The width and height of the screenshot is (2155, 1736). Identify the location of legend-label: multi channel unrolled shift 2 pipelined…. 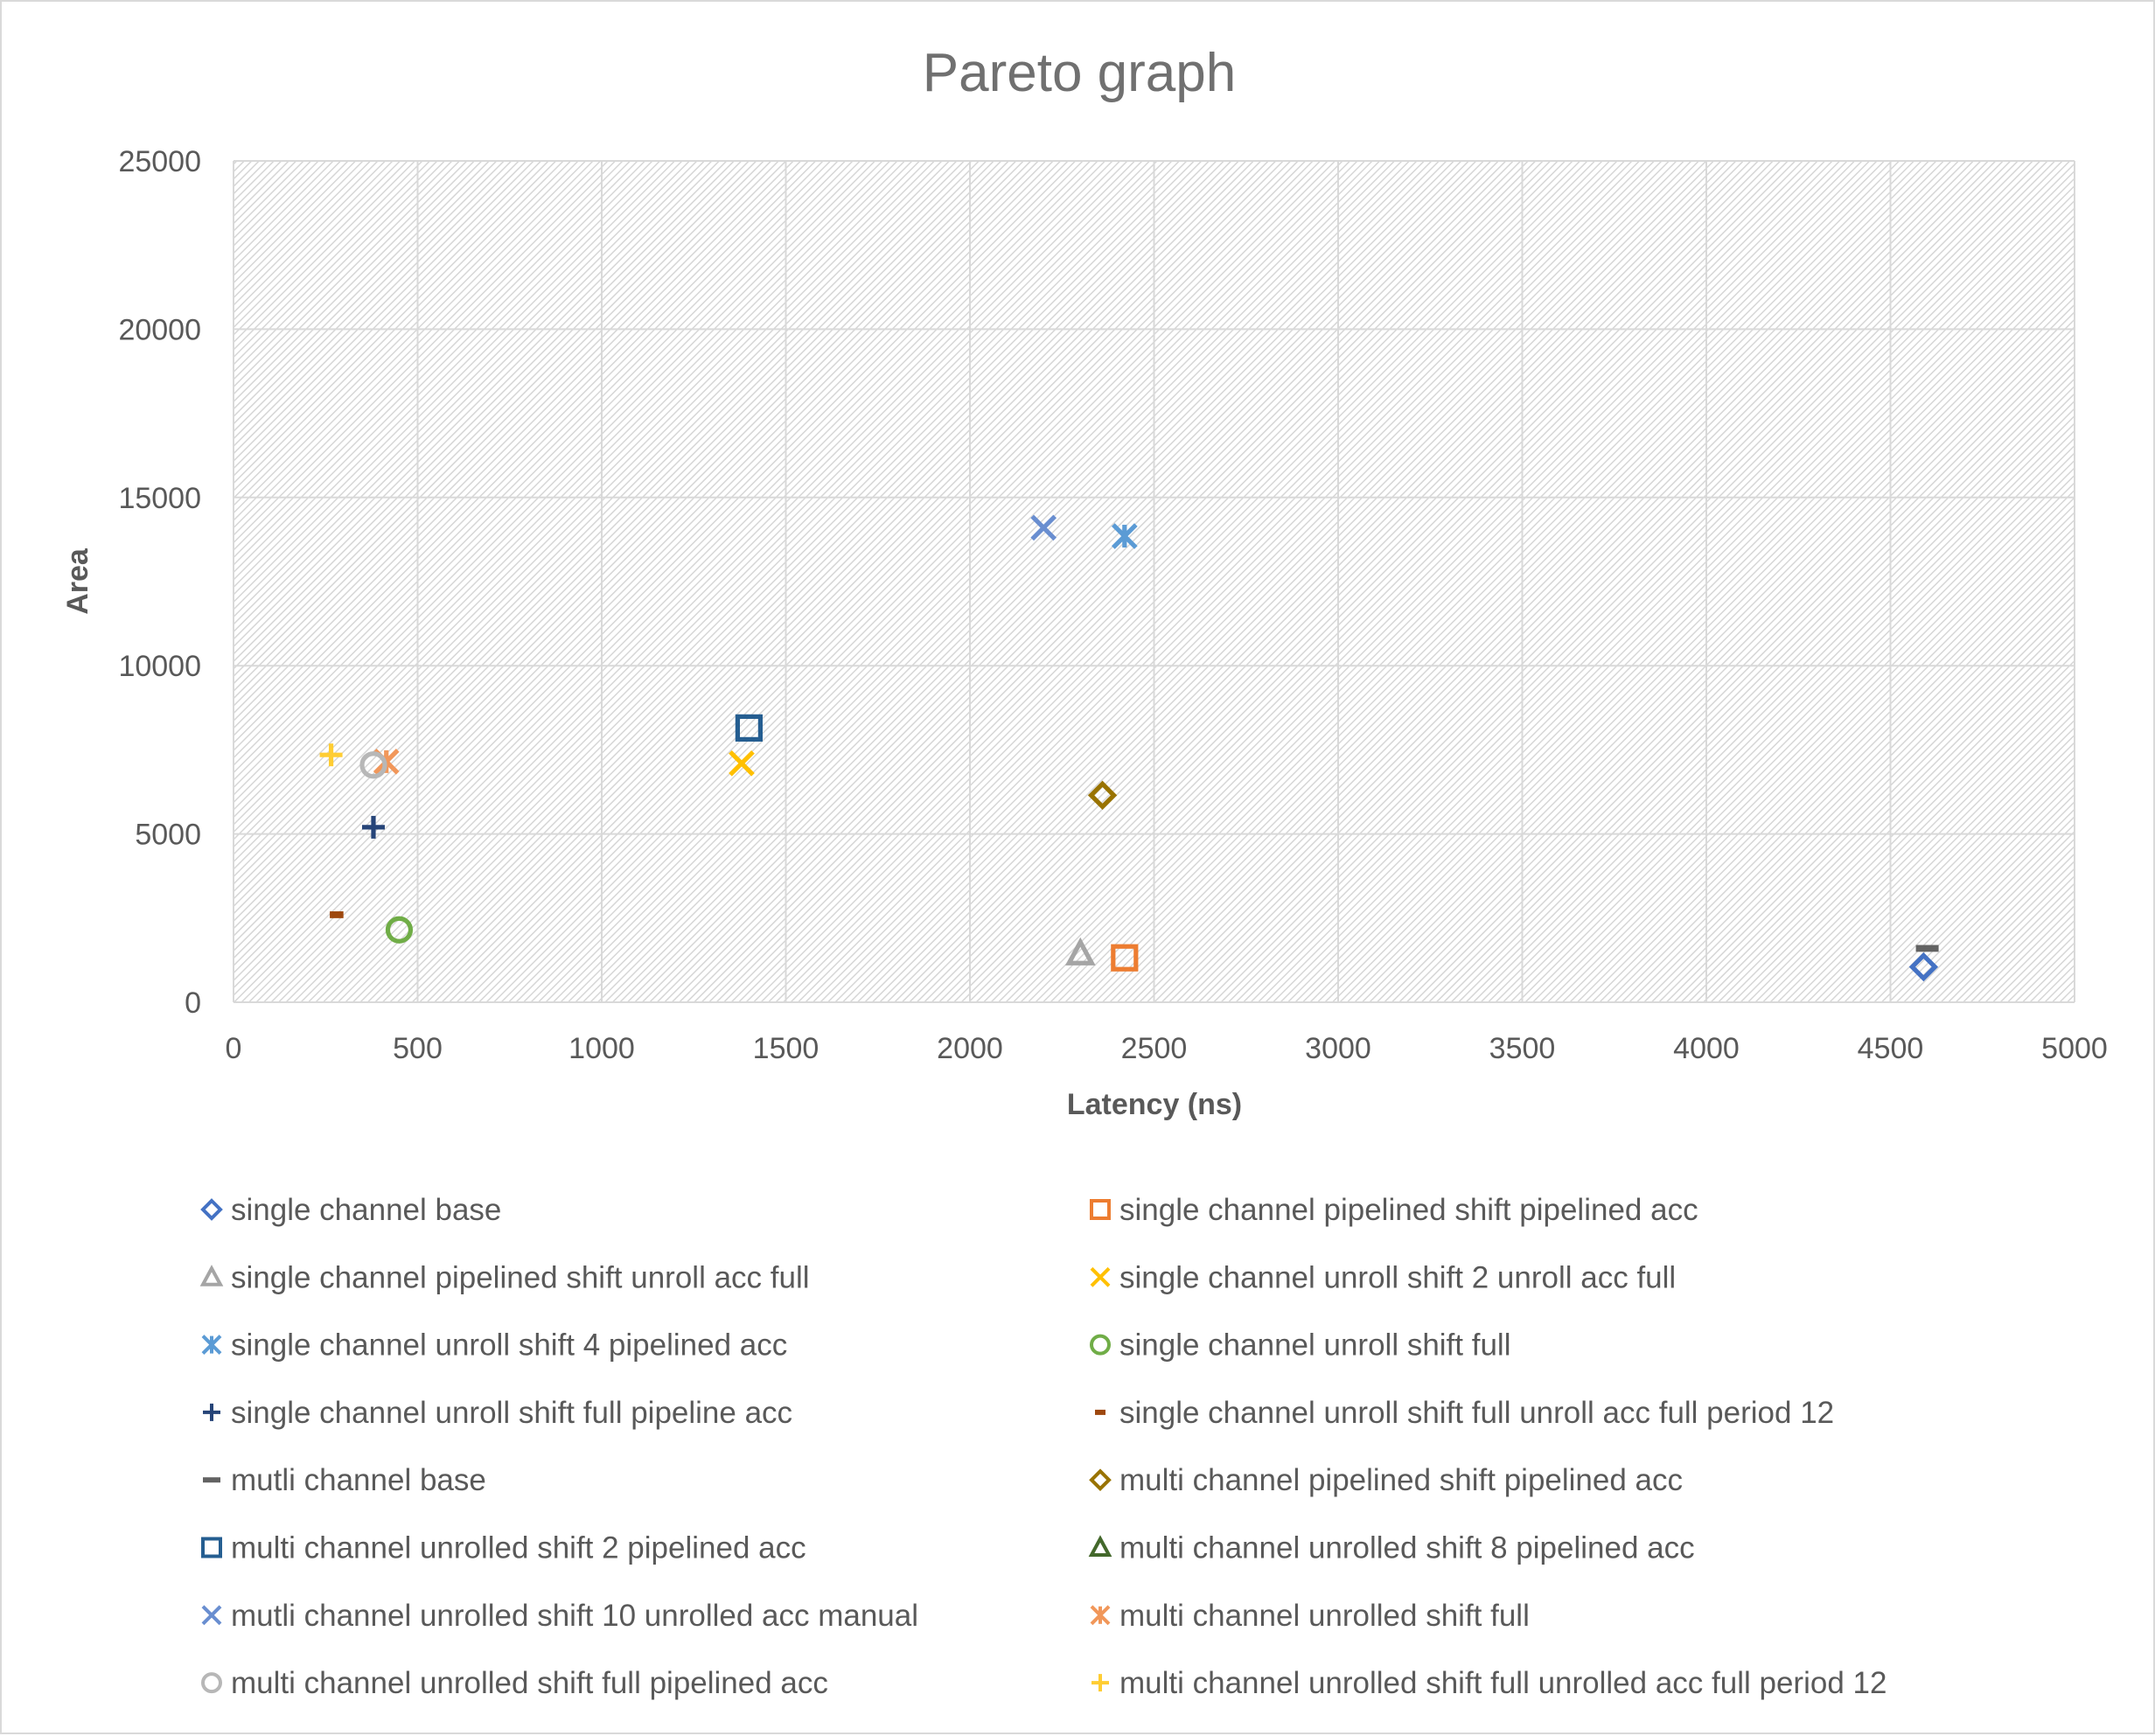
(519, 1548).